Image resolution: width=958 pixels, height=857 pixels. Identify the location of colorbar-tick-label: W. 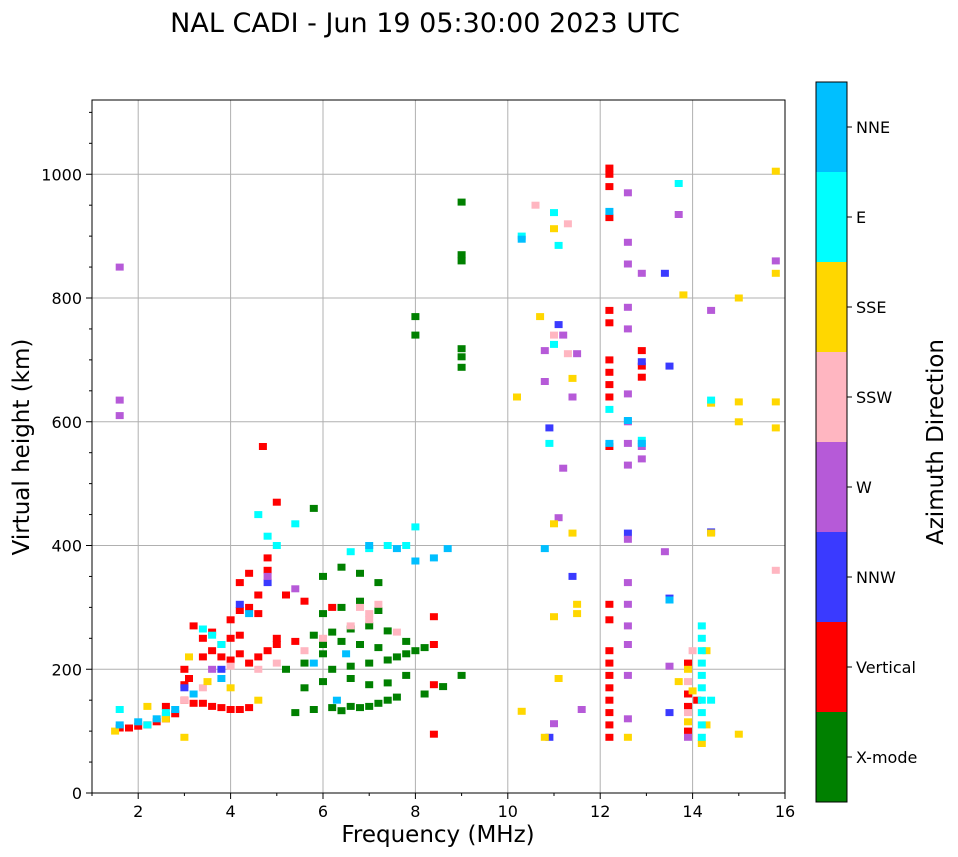
(864, 487).